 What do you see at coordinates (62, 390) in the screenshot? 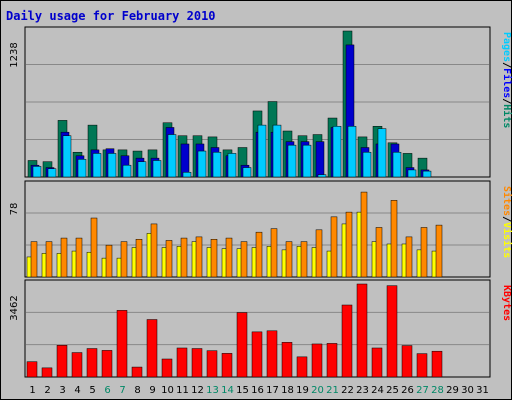
I see `x-tick-label: 3` at bounding box center [62, 390].